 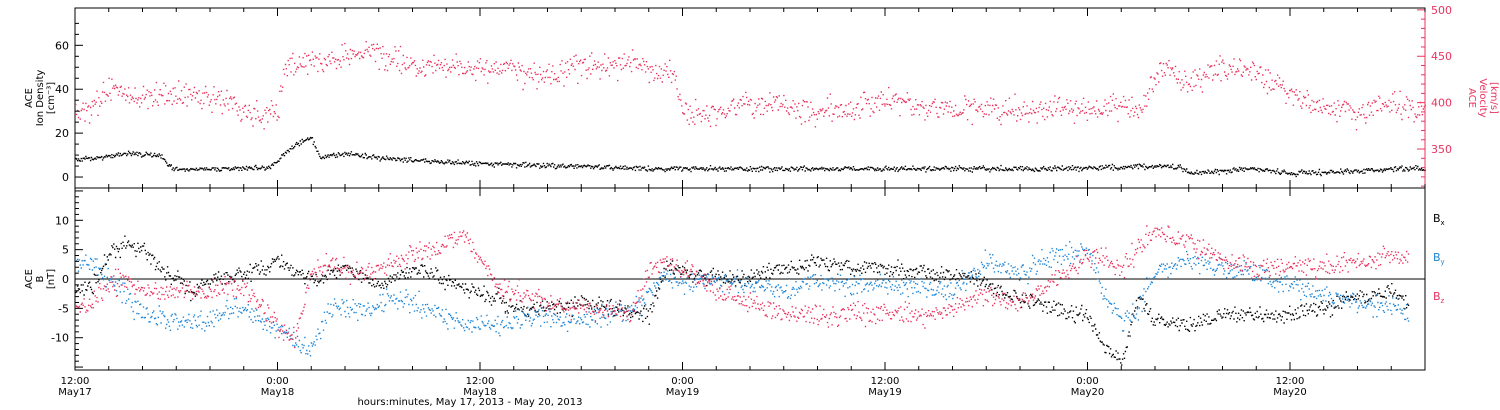 I want to click on b-tick-label: 10, so click(x=62, y=220).